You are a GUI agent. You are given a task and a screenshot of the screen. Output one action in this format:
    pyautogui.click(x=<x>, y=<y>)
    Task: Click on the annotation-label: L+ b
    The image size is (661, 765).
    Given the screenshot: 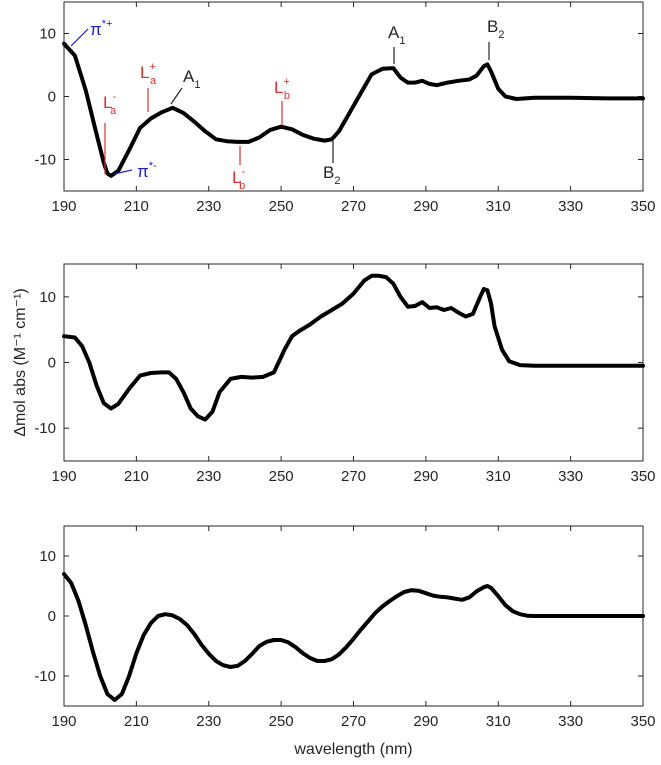 What is the action you would take?
    pyautogui.click(x=282, y=89)
    